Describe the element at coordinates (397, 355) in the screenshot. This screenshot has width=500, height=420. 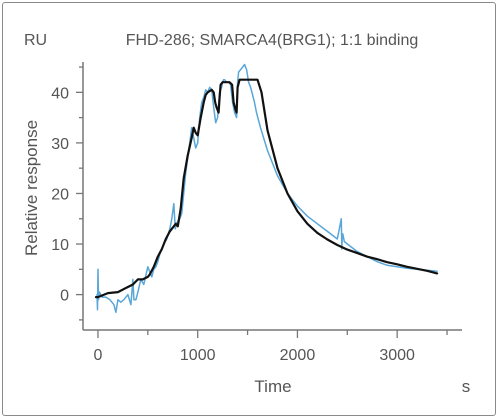
I see `x-tick-label: 3000` at that location.